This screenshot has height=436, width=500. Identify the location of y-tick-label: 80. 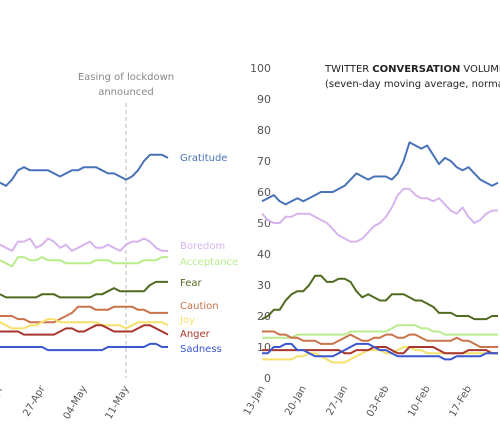
(264, 130).